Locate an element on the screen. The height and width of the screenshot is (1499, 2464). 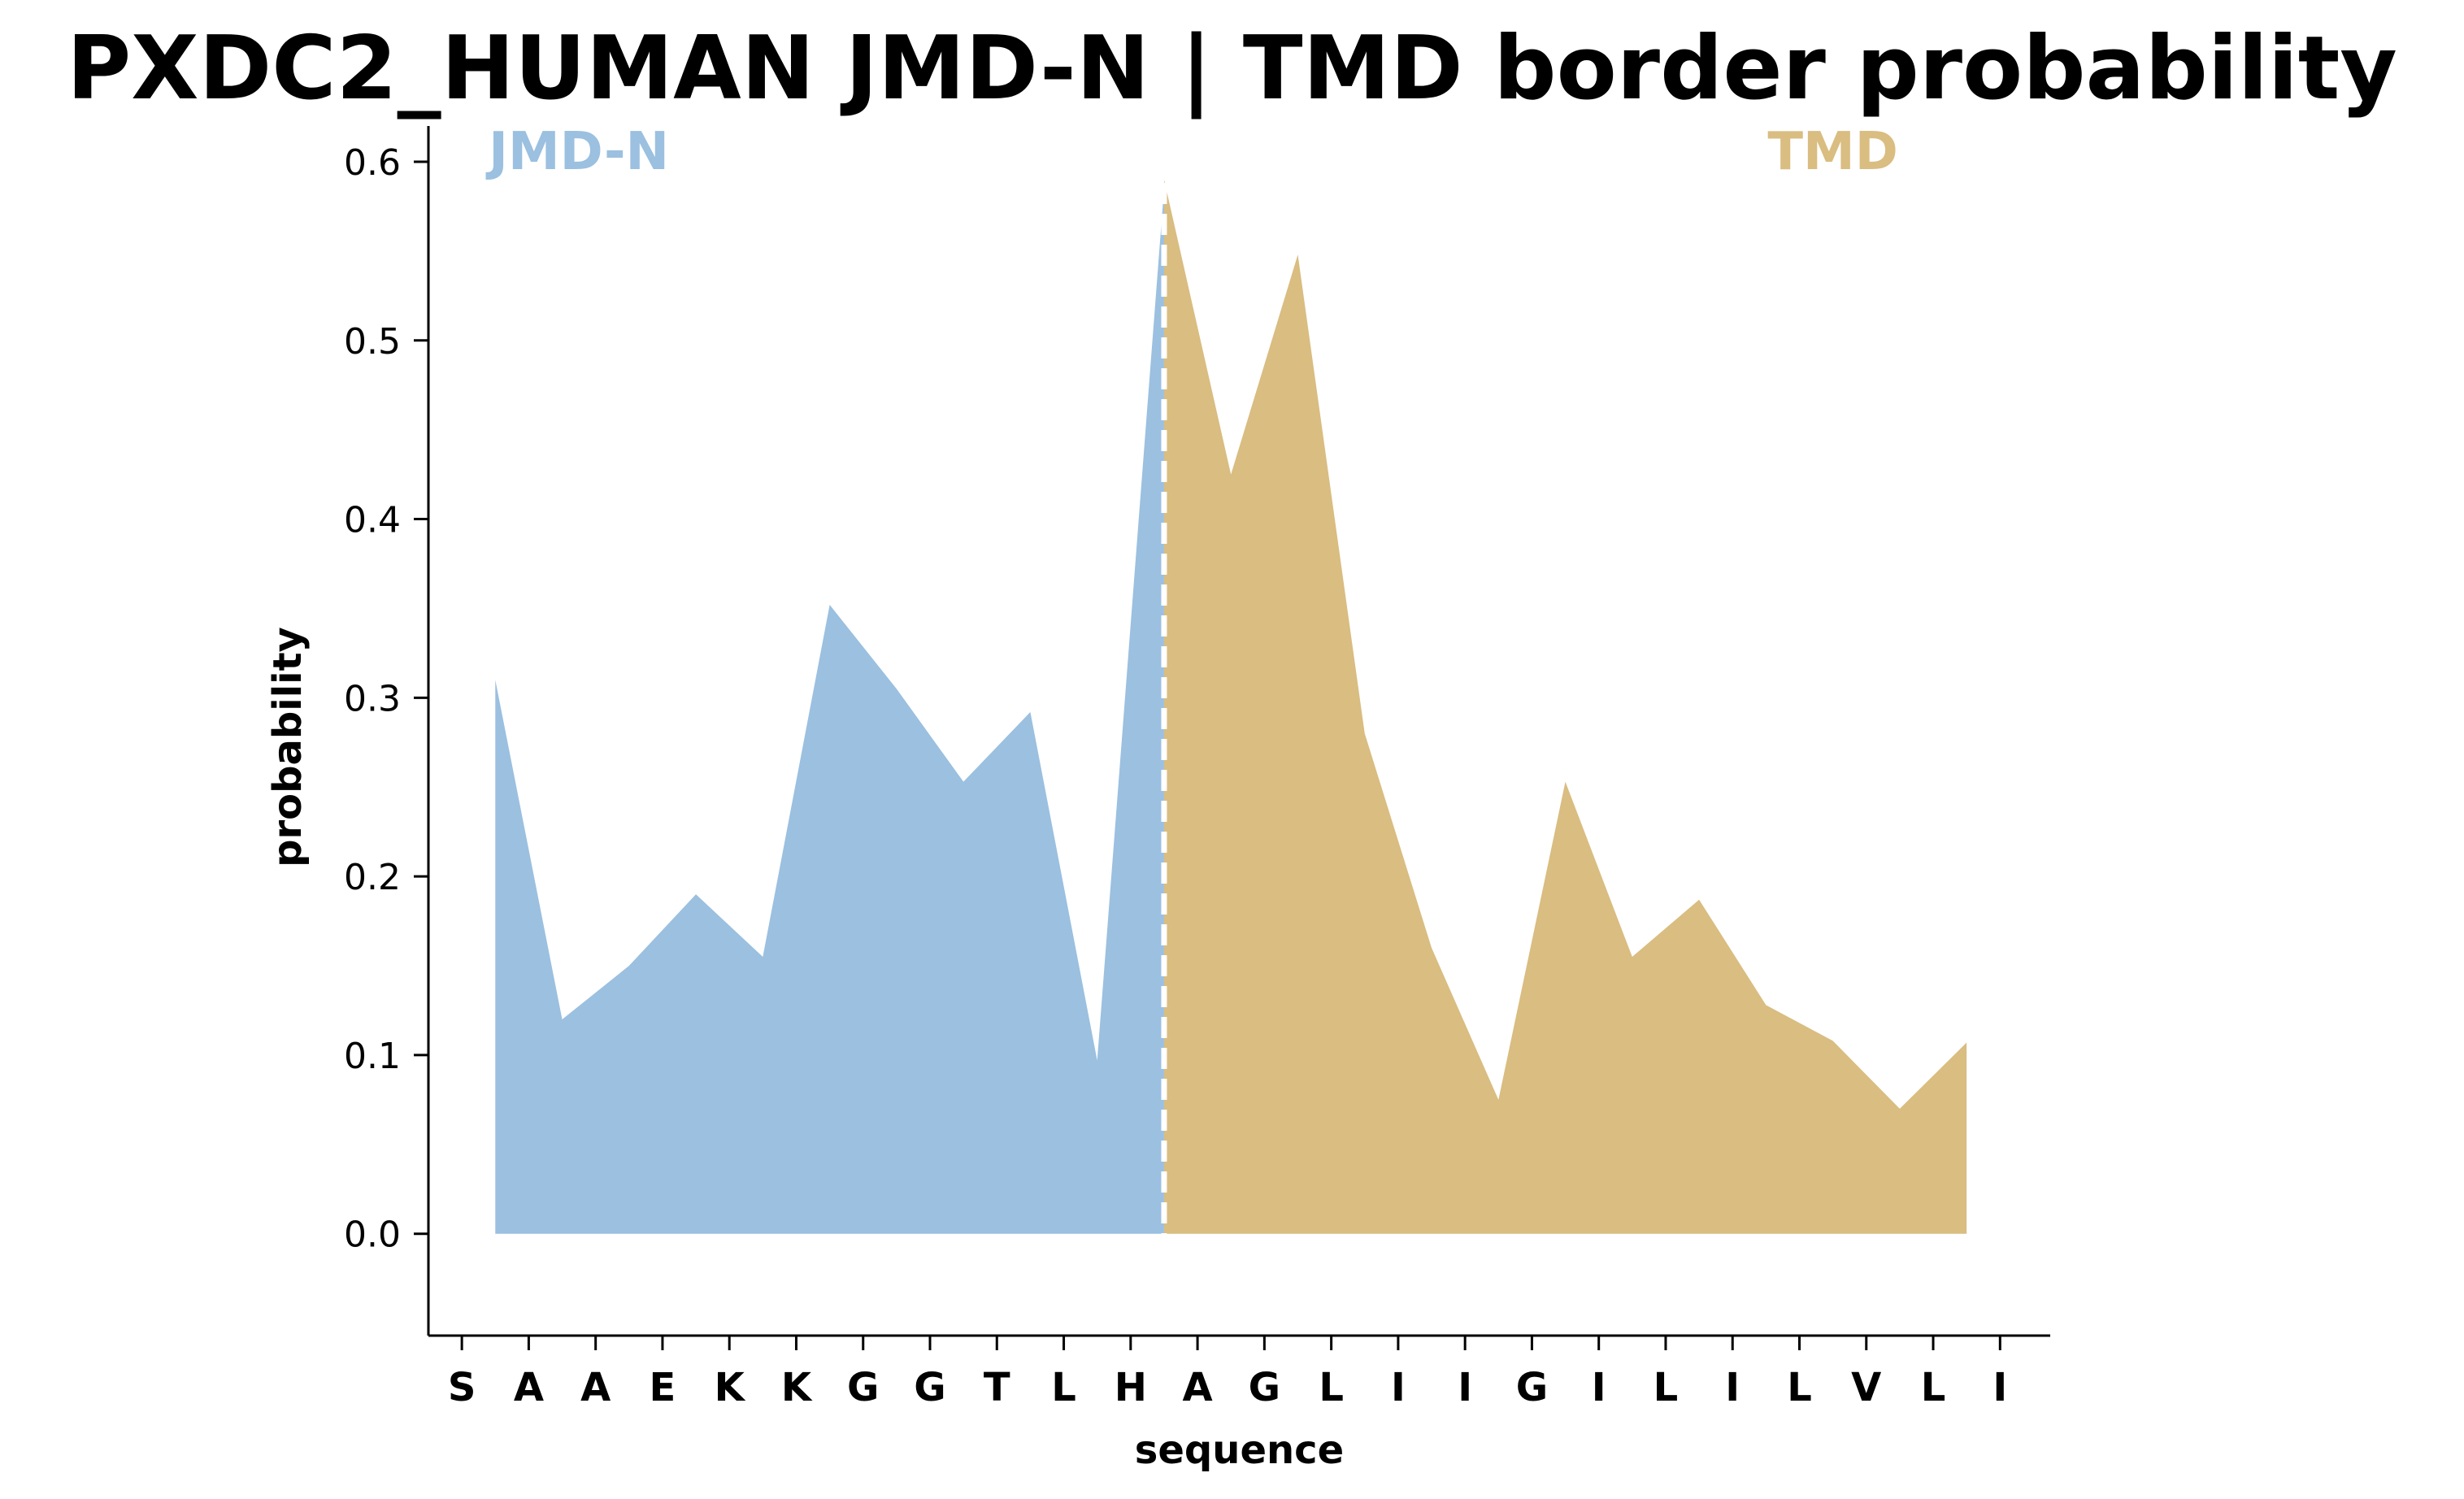
region-label-tmd: TMD is located at coordinates (1832, 152).